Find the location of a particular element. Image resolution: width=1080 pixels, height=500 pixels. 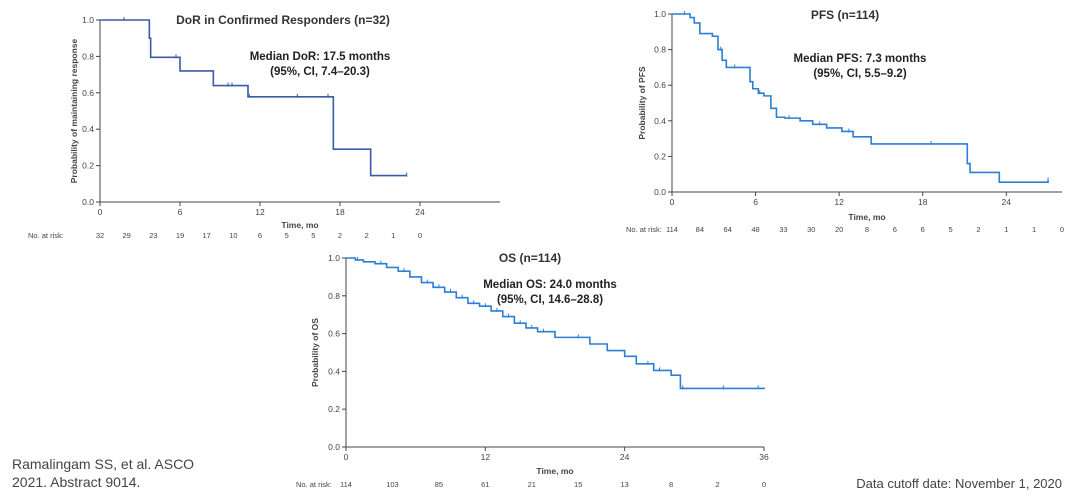

y-axis-label: Probability of OS is located at coordinates (315, 352).